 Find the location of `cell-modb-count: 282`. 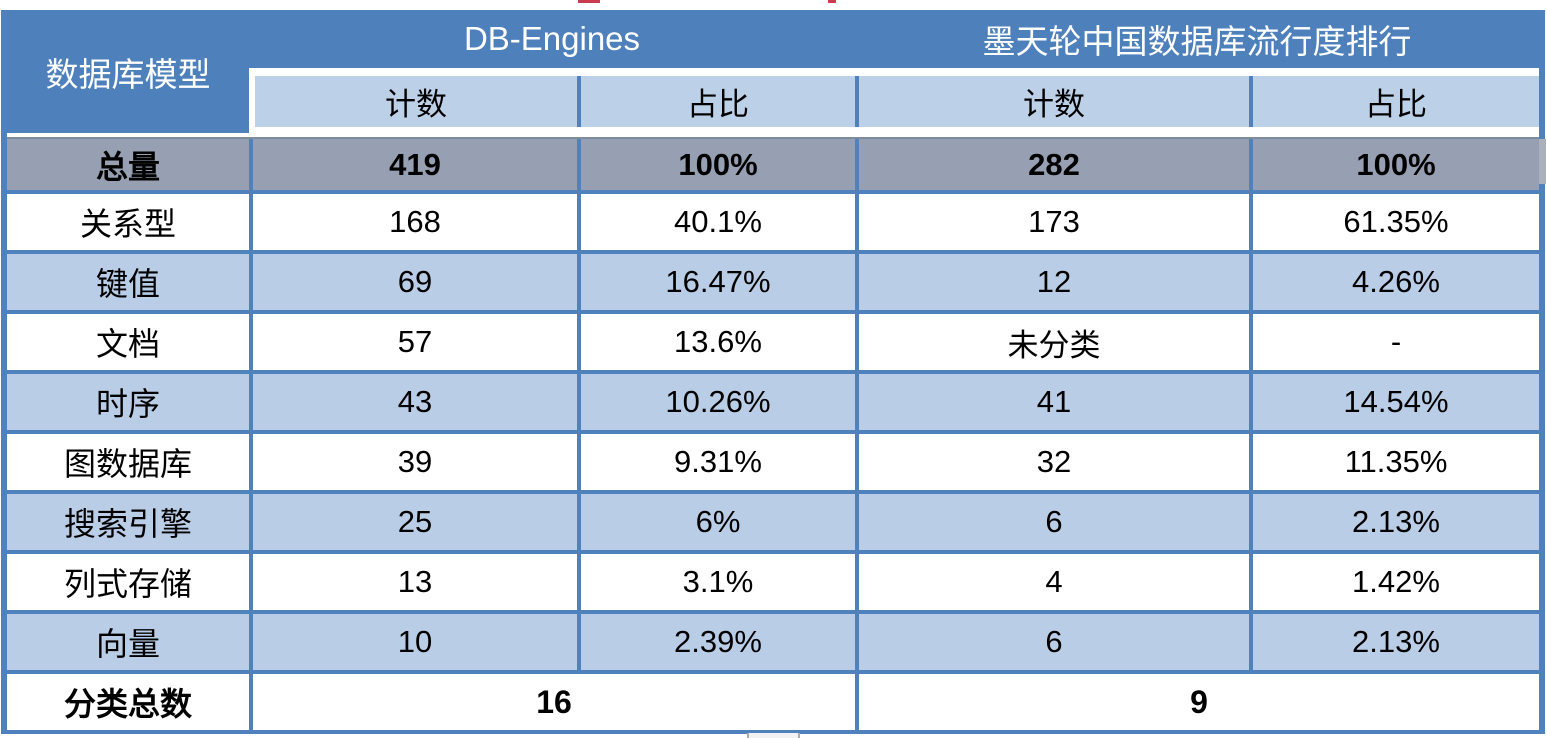

cell-modb-count: 282 is located at coordinates (1054, 164).